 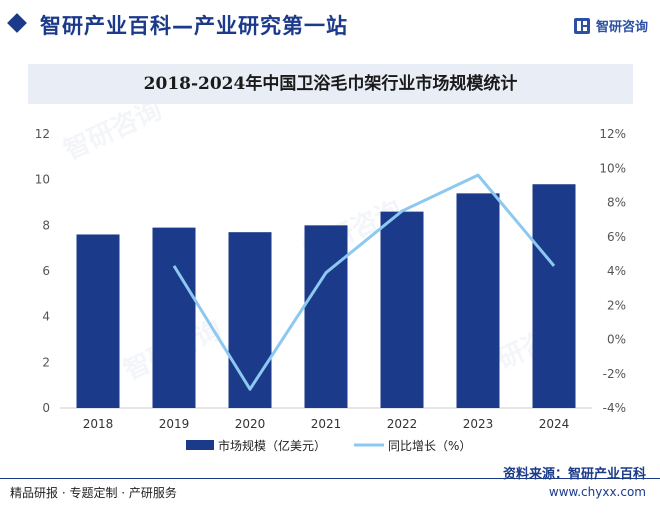 I want to click on y-left-tick-label: 4, so click(x=46, y=317).